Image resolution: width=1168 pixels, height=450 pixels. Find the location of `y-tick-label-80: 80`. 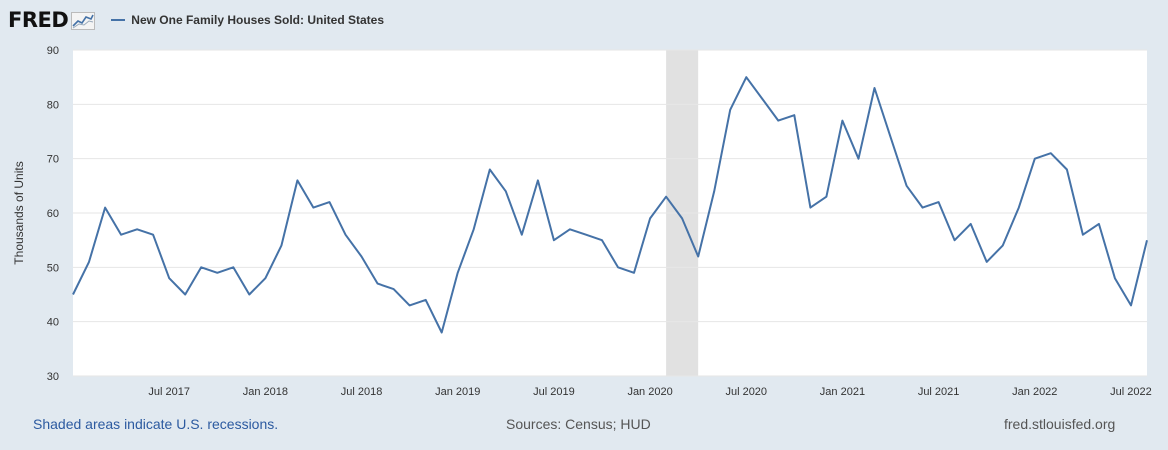

y-tick-label-80: 80 is located at coordinates (53, 105).